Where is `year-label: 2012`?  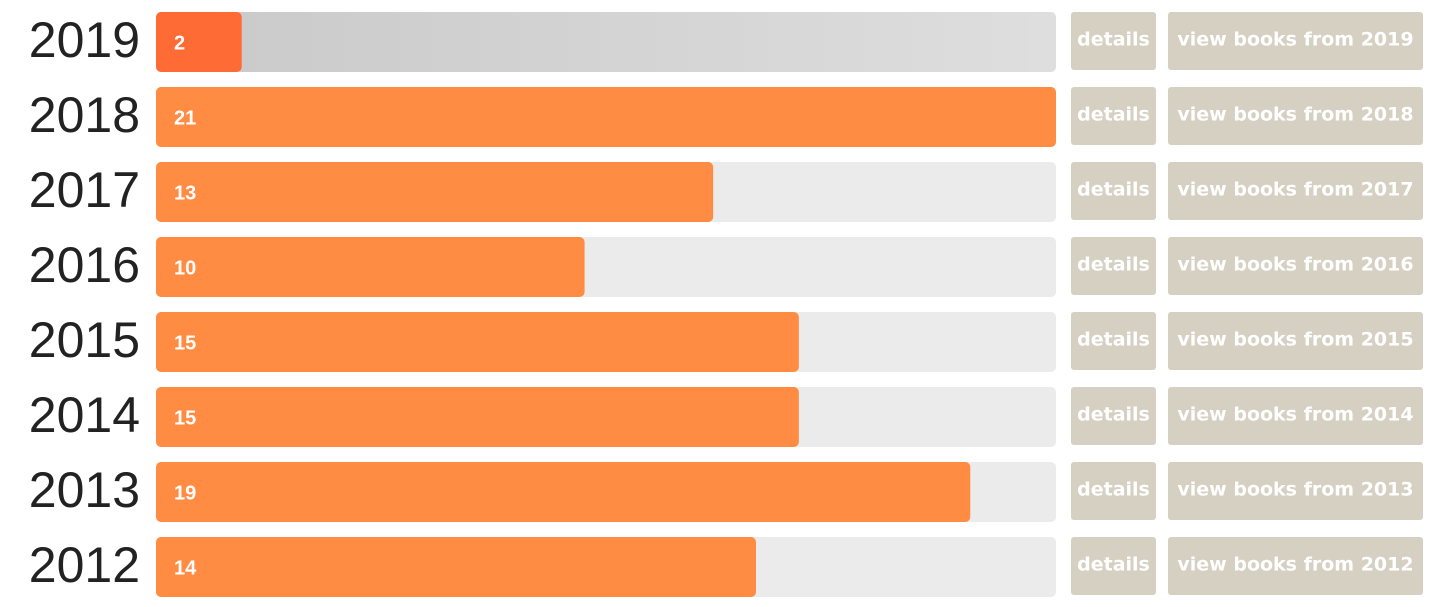 year-label: 2012 is located at coordinates (84, 565).